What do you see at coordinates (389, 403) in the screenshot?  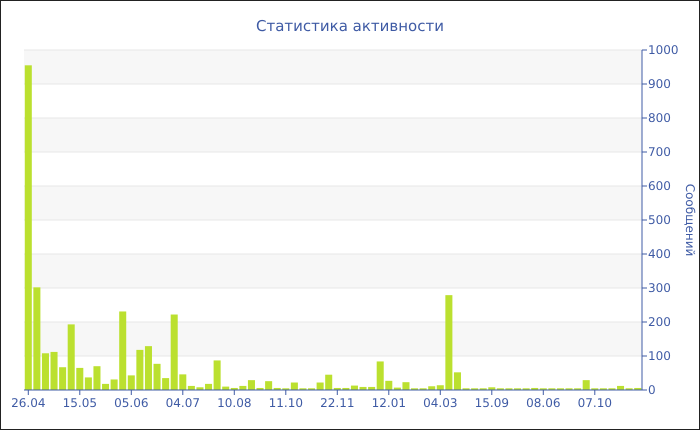 I see `x-tick-label: 12.01` at bounding box center [389, 403].